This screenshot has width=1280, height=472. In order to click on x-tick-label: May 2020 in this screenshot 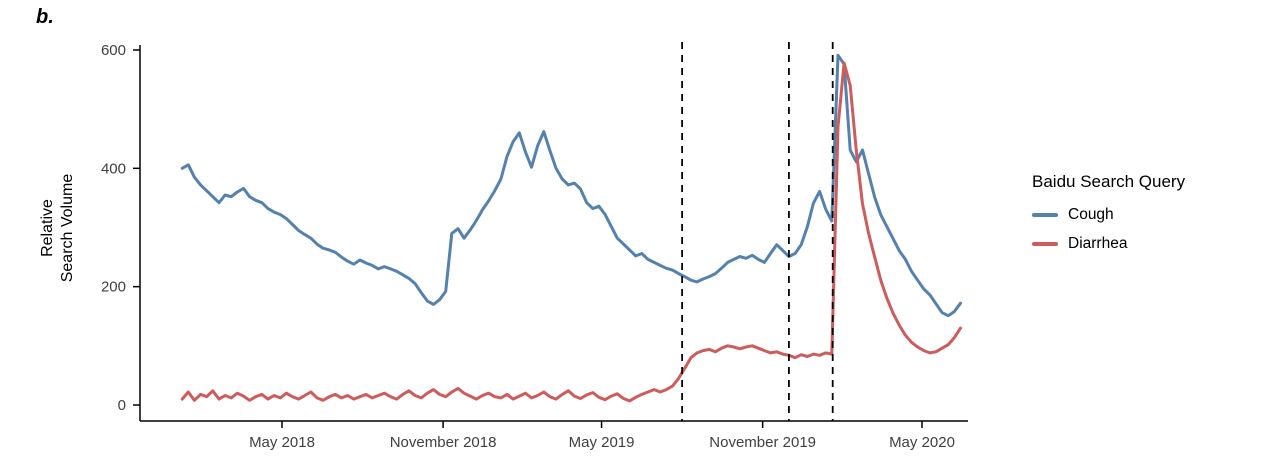, I will do `click(922, 442)`.